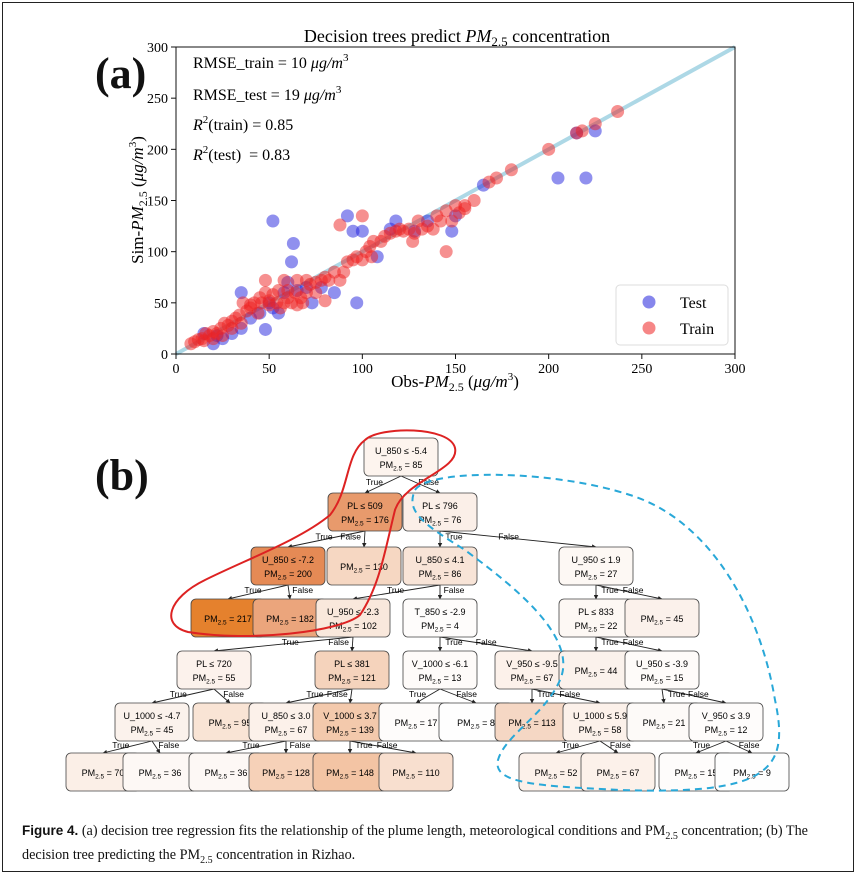  What do you see at coordinates (548, 369) in the screenshot?
I see `x-tick-label: 200` at bounding box center [548, 369].